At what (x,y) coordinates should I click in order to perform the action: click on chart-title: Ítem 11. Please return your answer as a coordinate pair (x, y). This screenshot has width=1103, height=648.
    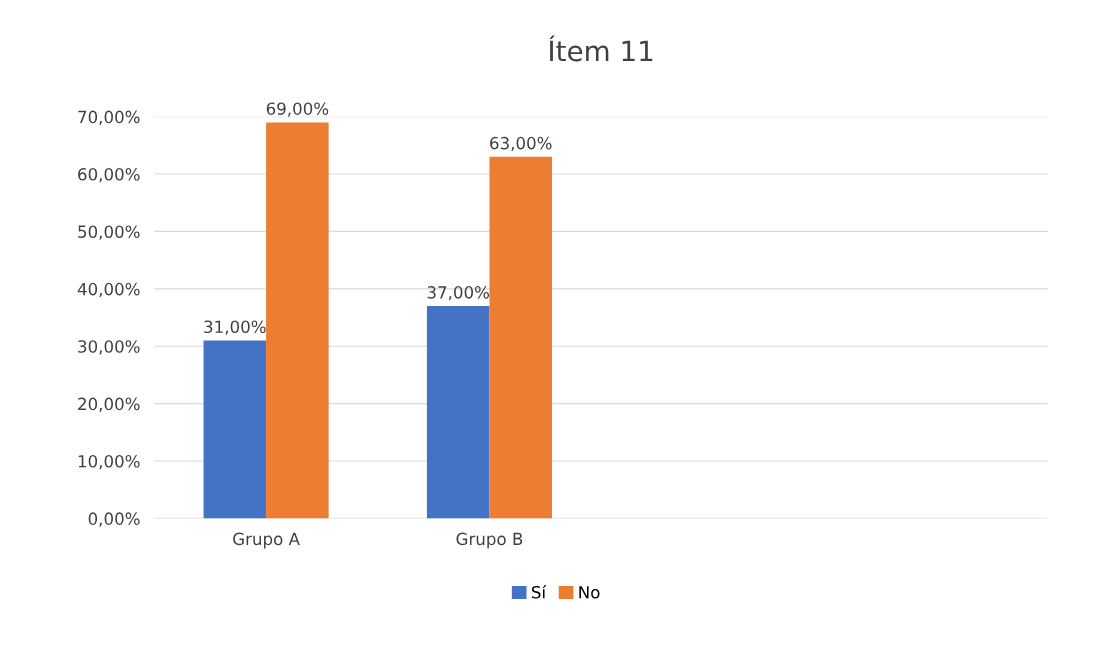
    Looking at the image, I should click on (601, 48).